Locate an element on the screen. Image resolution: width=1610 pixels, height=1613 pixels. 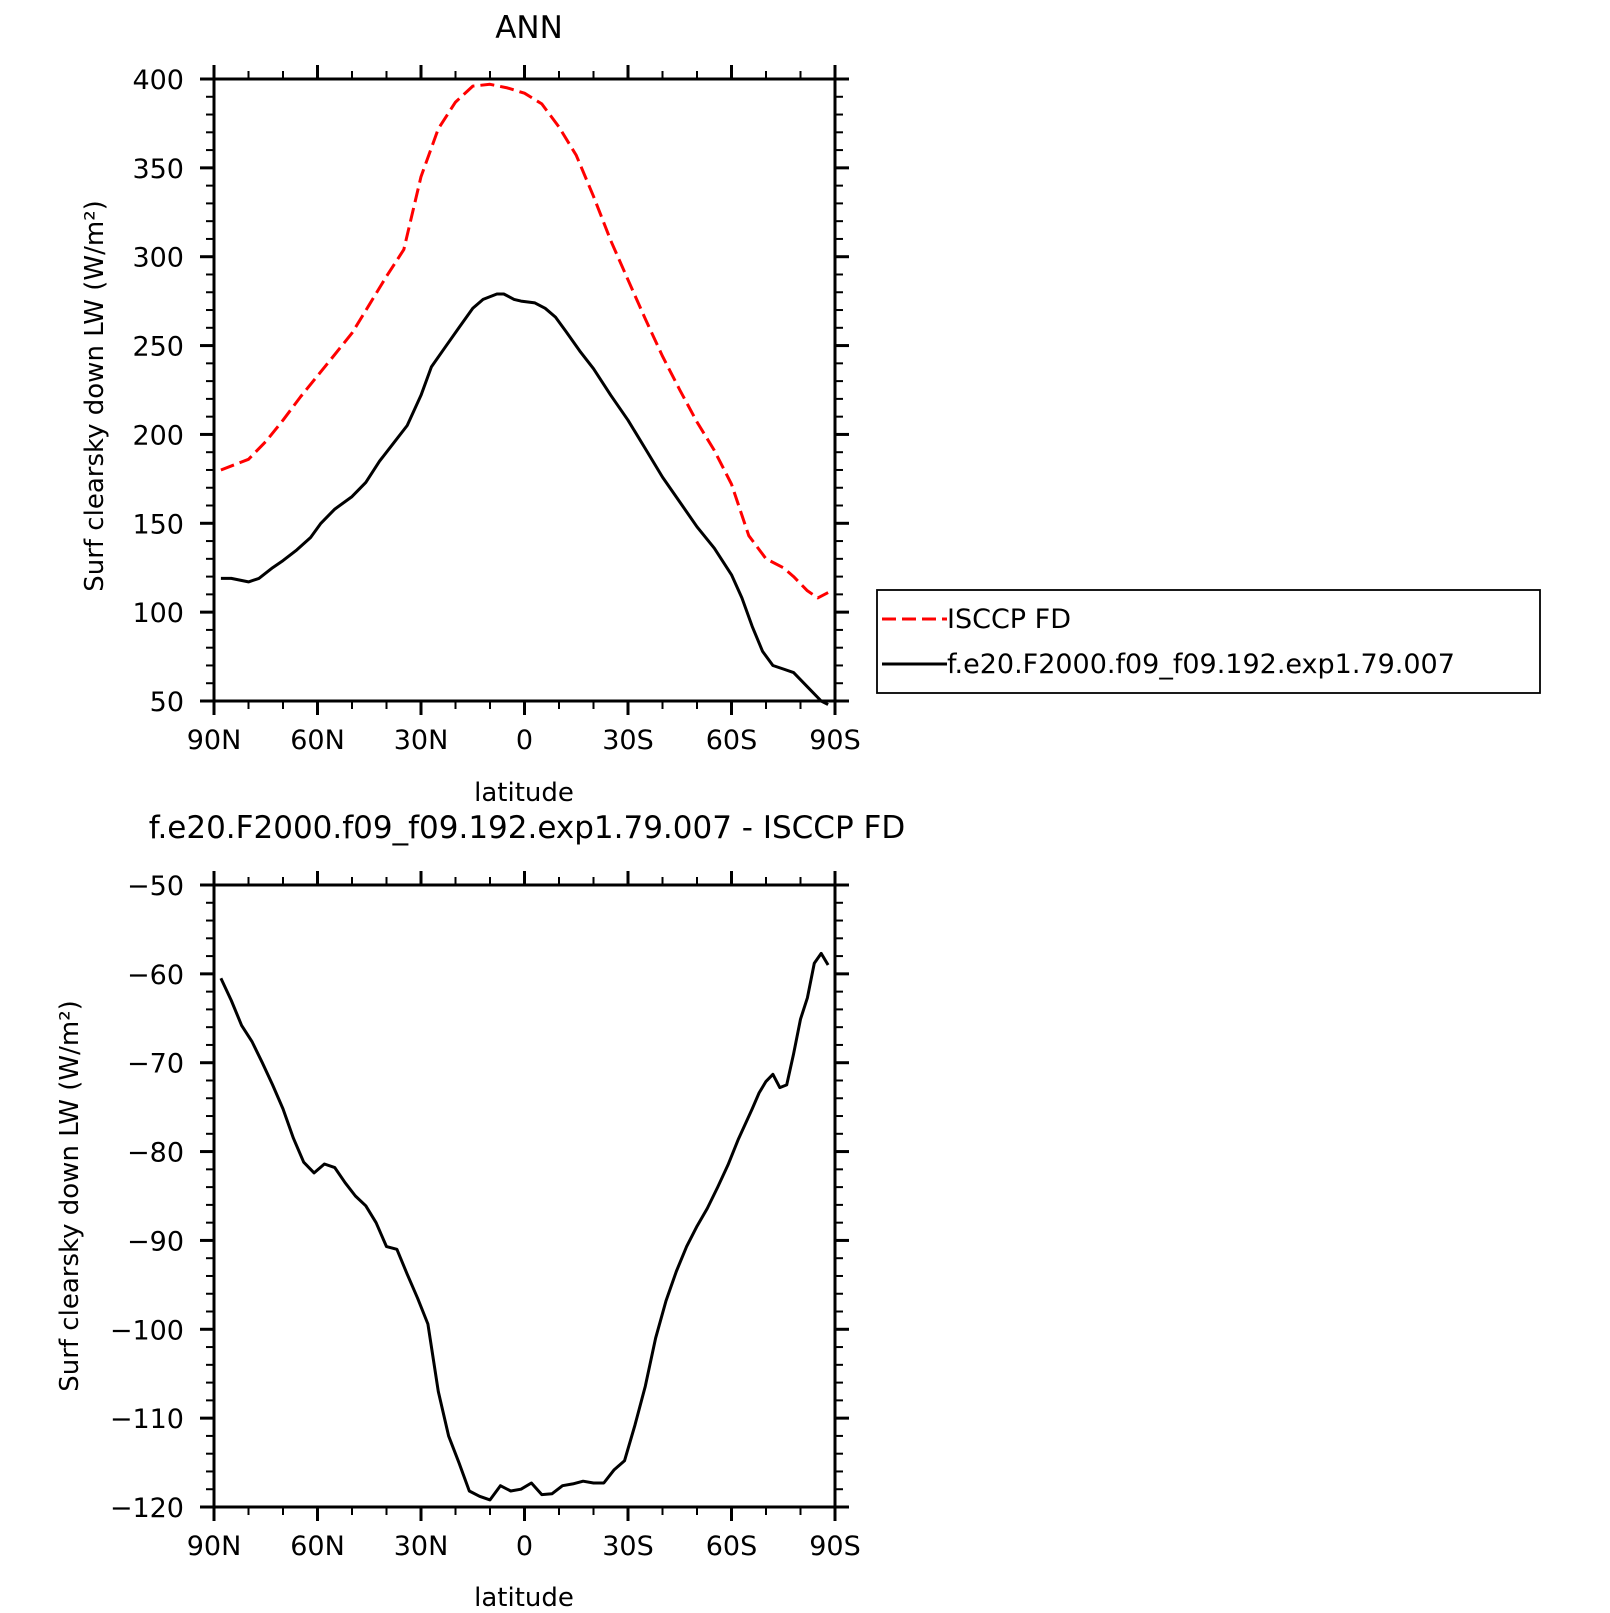
bottom-y-tick-label: −110 is located at coordinates (147, 1419).